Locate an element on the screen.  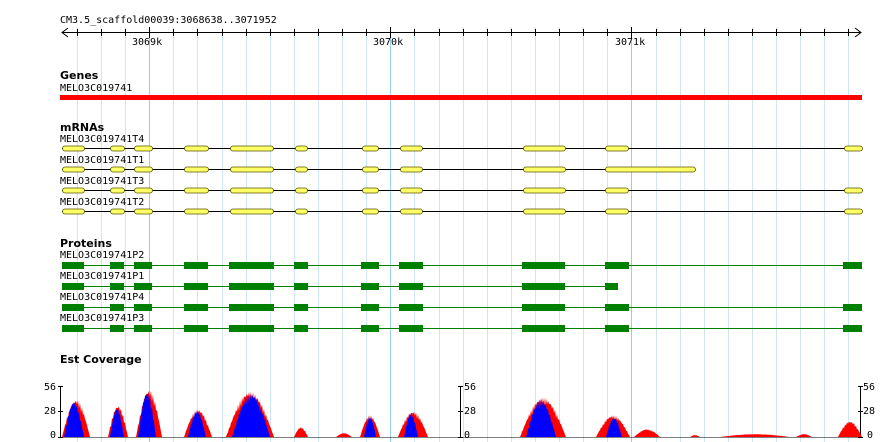
gene-bar is located at coordinates (461, 97).